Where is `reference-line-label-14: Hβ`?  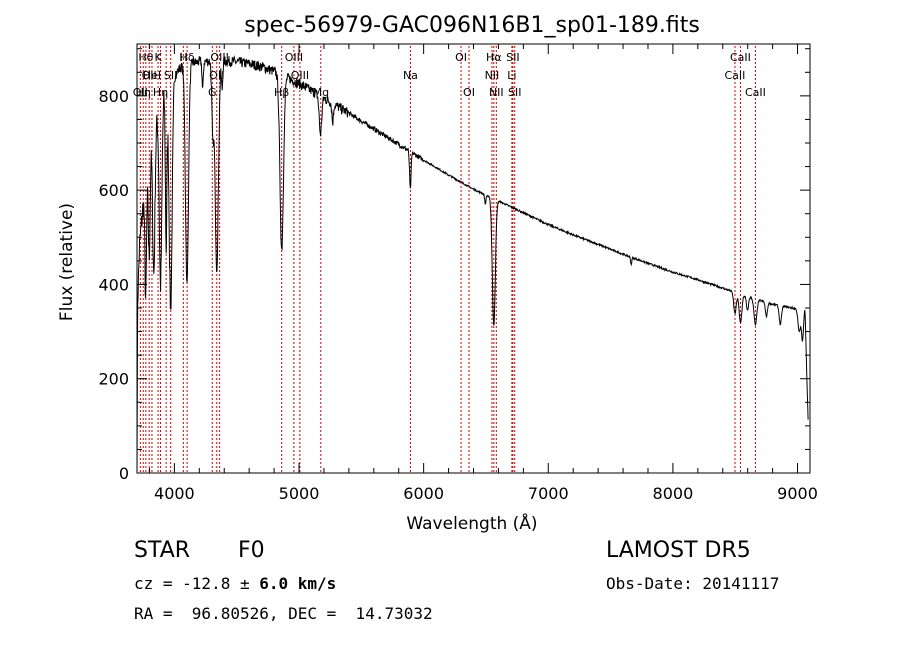 reference-line-label-14: Hβ is located at coordinates (281, 92).